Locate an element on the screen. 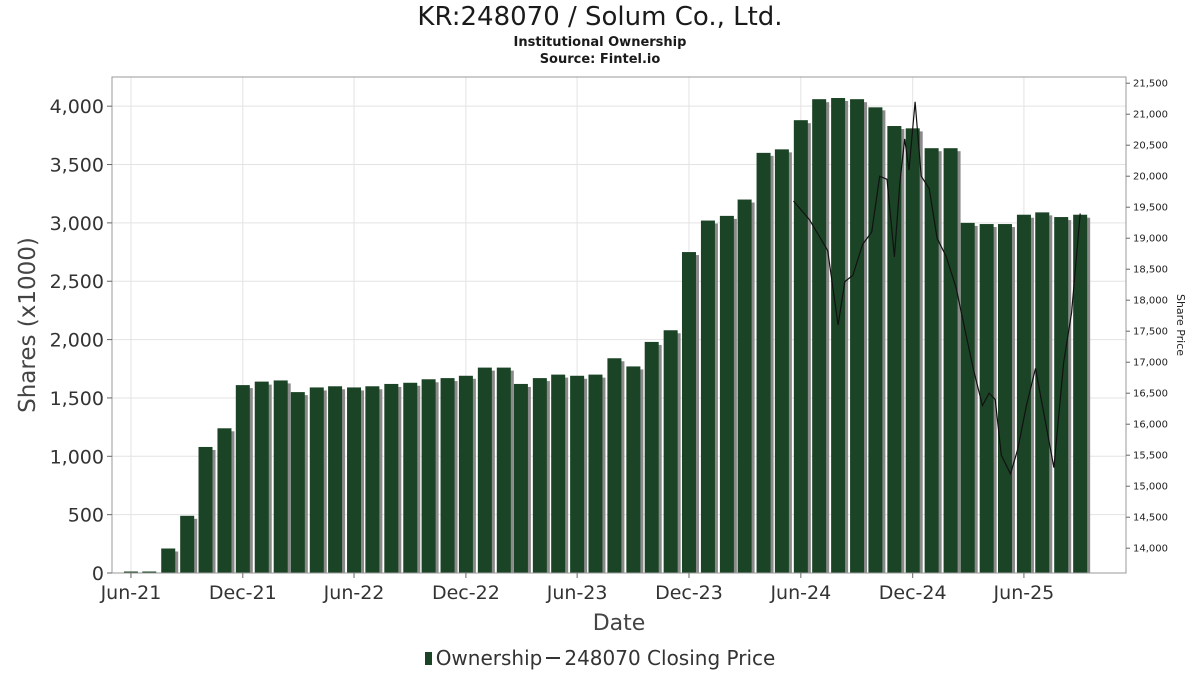 The width and height of the screenshot is (1200, 675). x-tick-label: Jun-23 is located at coordinates (577, 593).